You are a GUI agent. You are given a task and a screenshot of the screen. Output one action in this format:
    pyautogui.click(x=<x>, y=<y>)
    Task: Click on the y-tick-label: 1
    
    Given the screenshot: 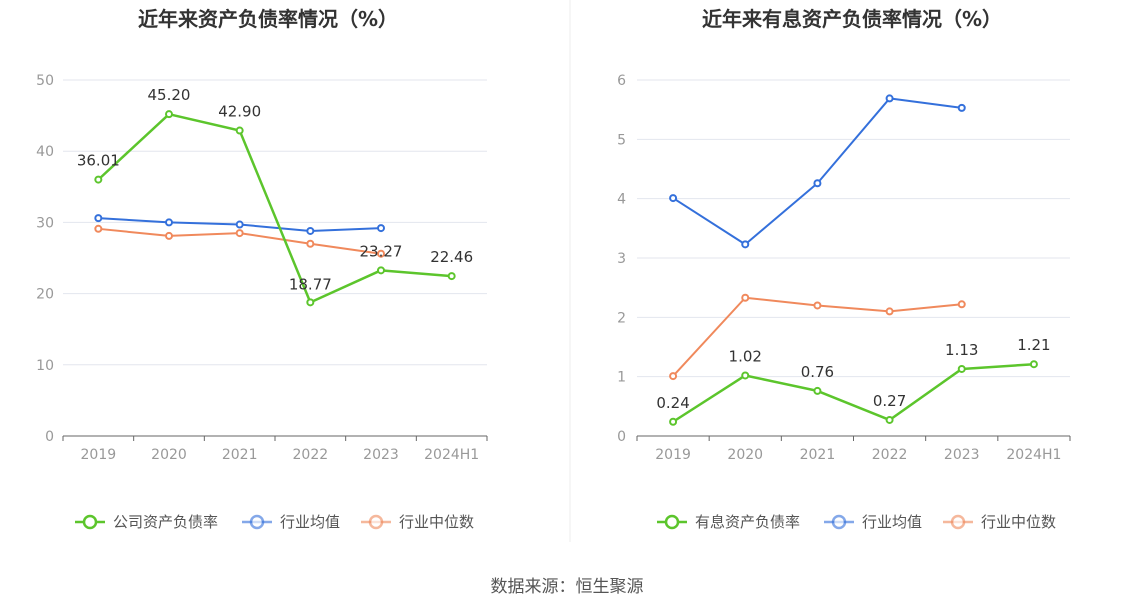 What is the action you would take?
    pyautogui.click(x=621, y=378)
    